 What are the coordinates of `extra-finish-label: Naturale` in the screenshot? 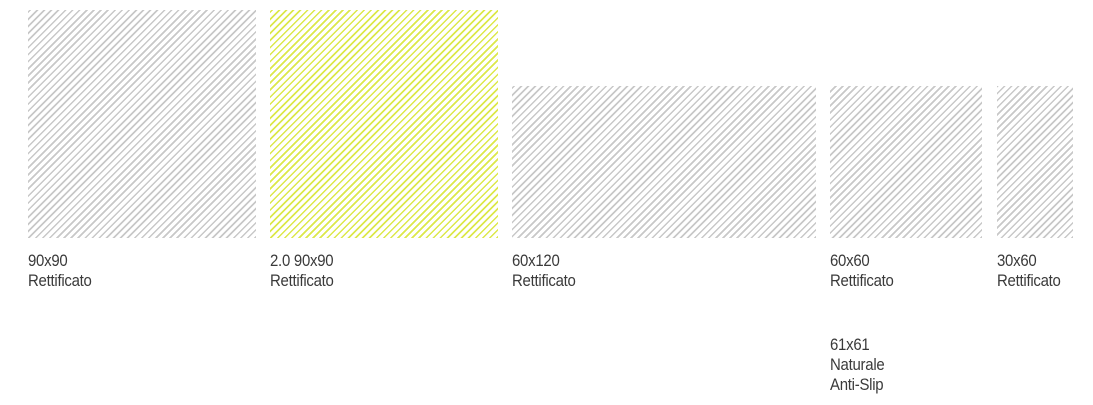 It's located at (857, 364).